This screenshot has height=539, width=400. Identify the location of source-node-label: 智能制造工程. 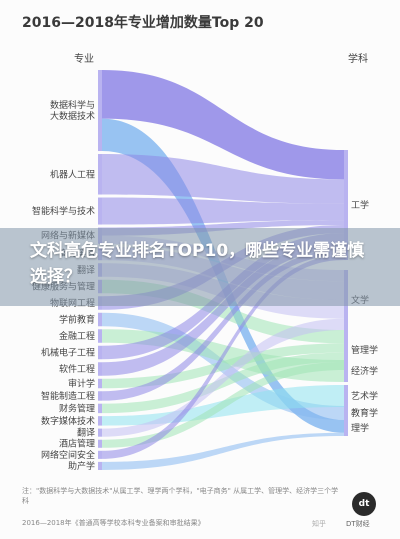
(68, 396).